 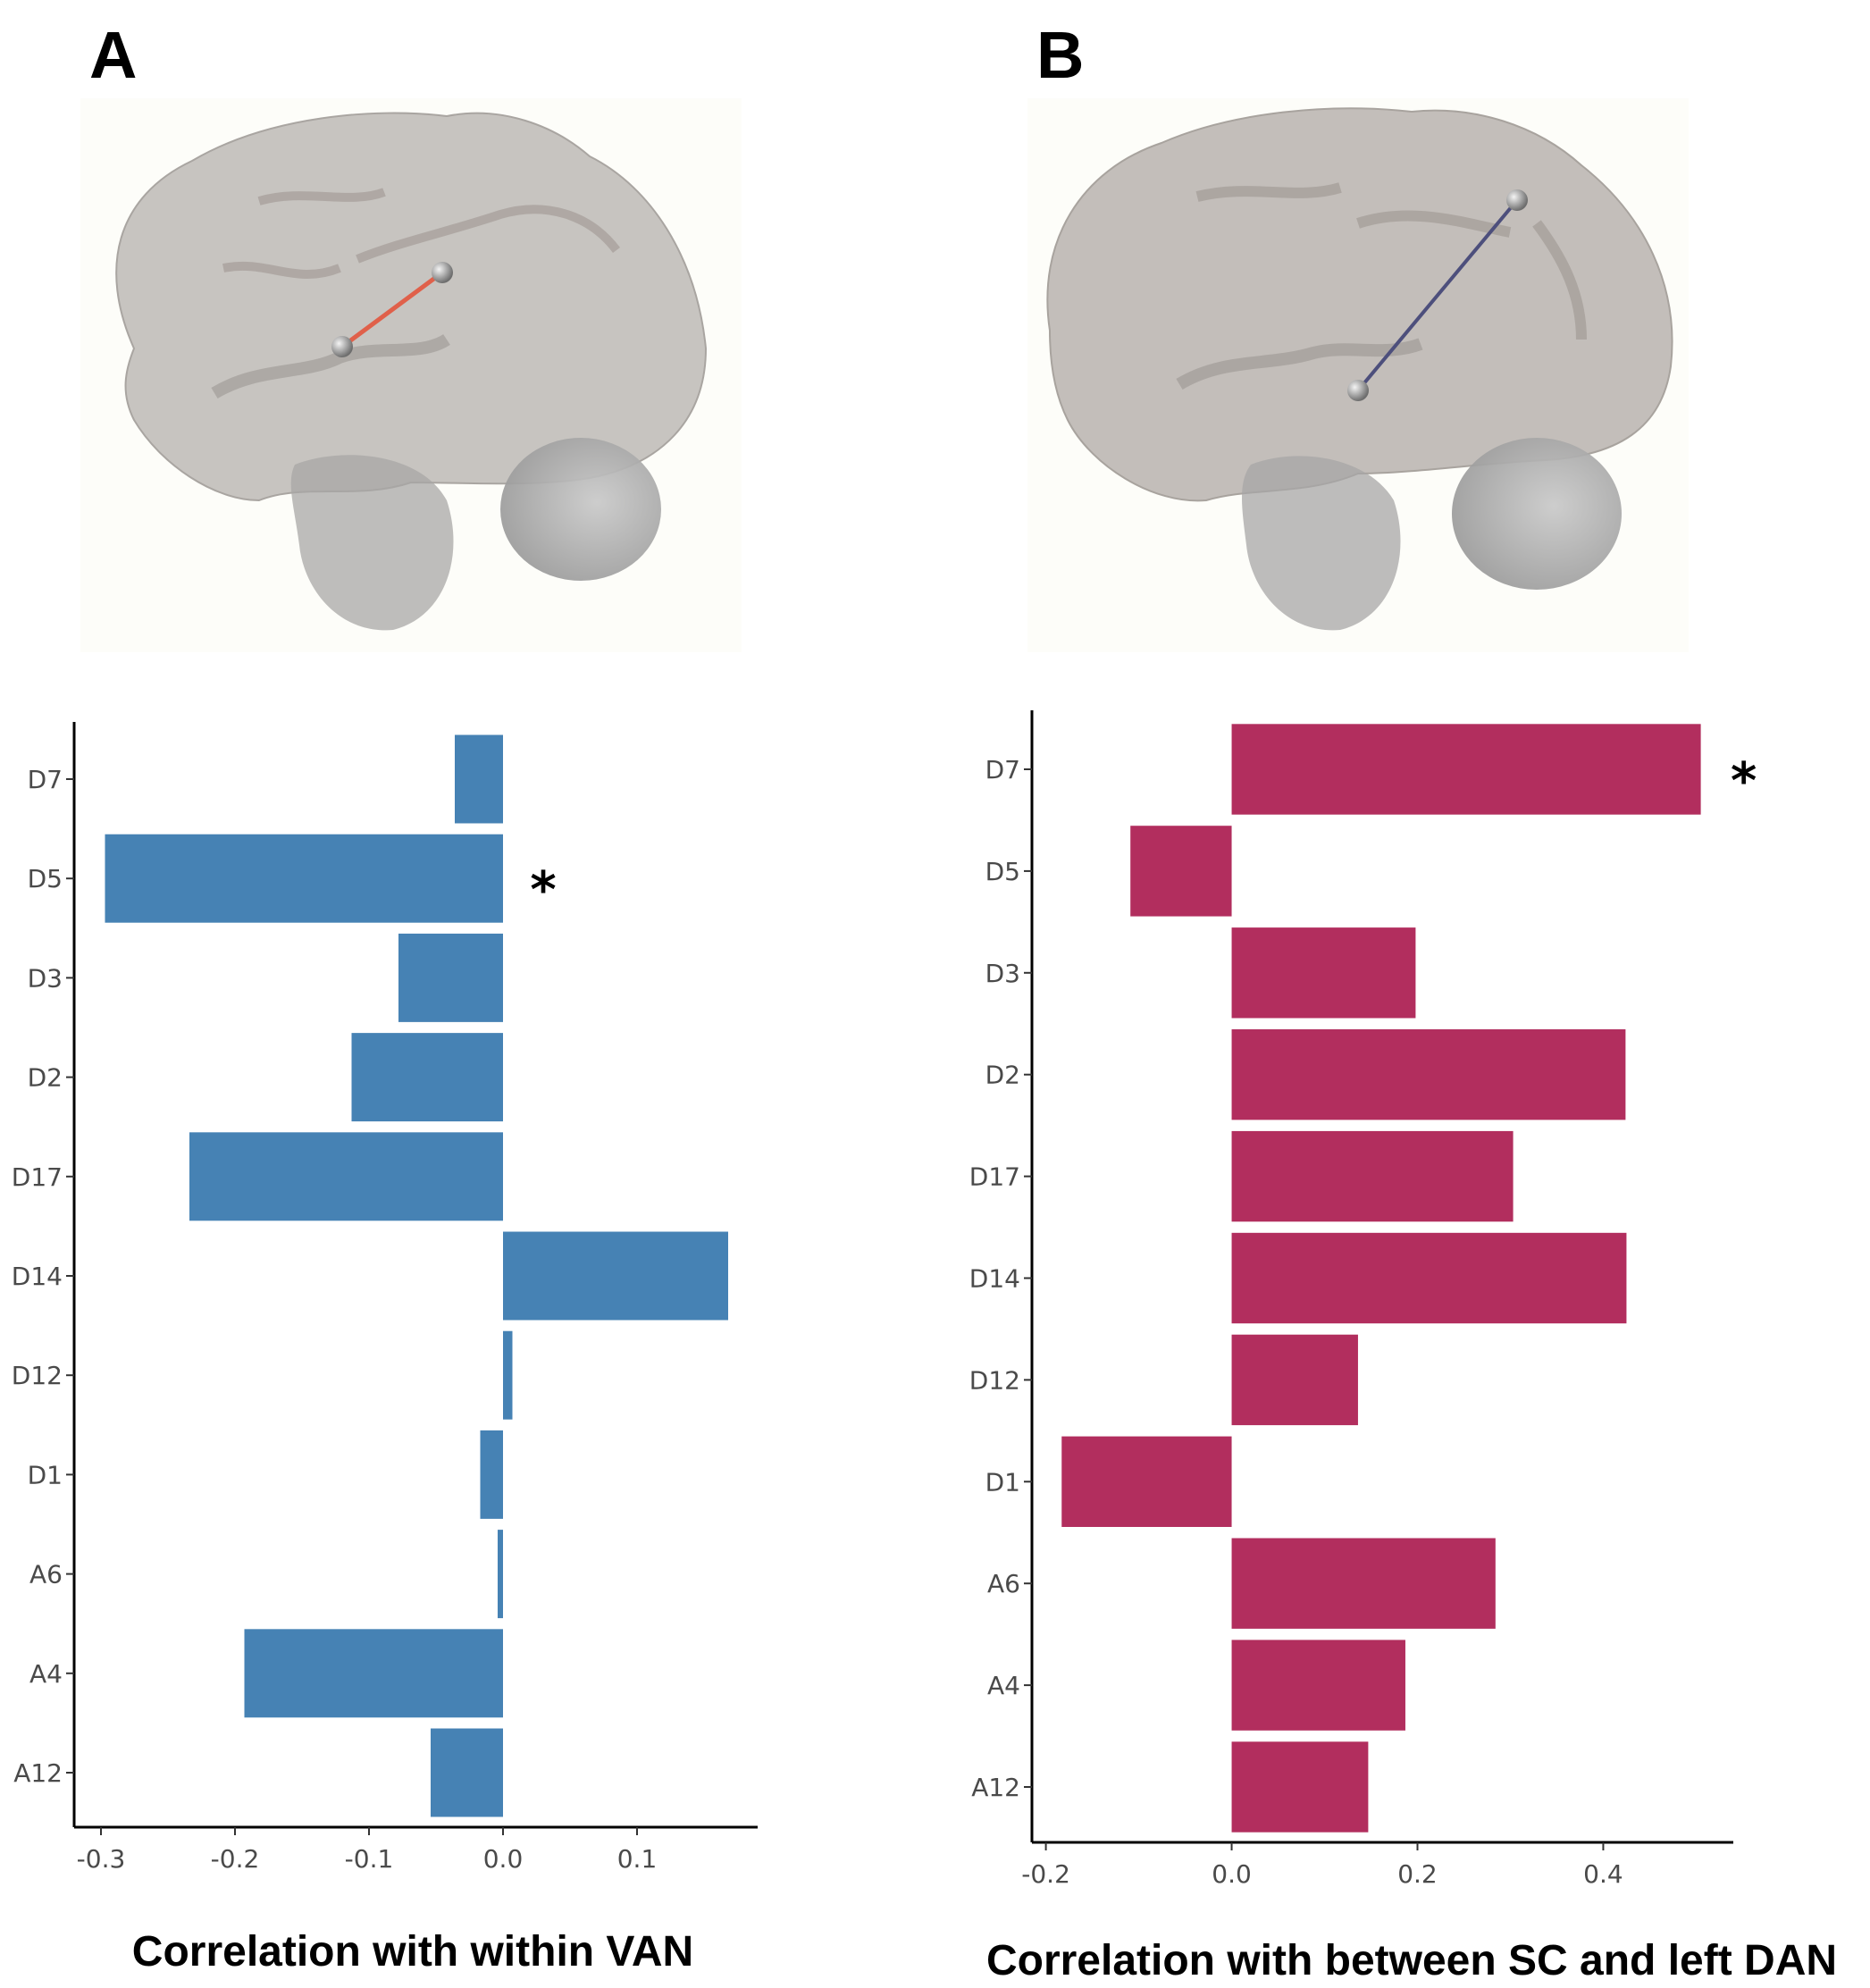 I want to click on x-tick-label: 0.2, so click(x=1417, y=1874).